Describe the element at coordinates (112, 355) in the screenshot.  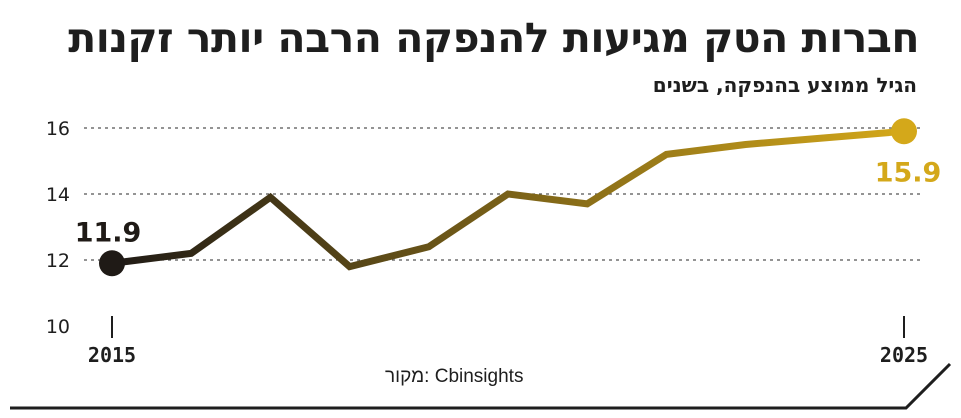
I see `x-tick-label: 2015` at that location.